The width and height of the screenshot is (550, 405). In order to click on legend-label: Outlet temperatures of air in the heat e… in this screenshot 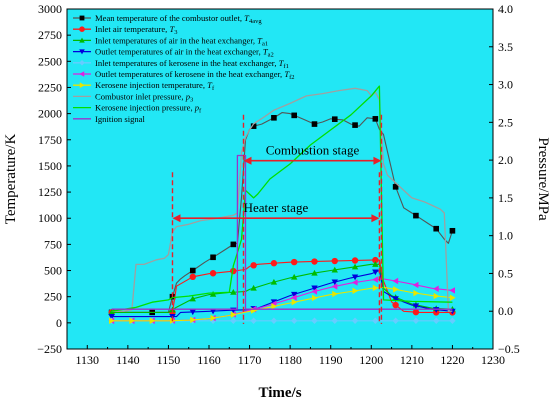, I will do `click(184, 53)`.